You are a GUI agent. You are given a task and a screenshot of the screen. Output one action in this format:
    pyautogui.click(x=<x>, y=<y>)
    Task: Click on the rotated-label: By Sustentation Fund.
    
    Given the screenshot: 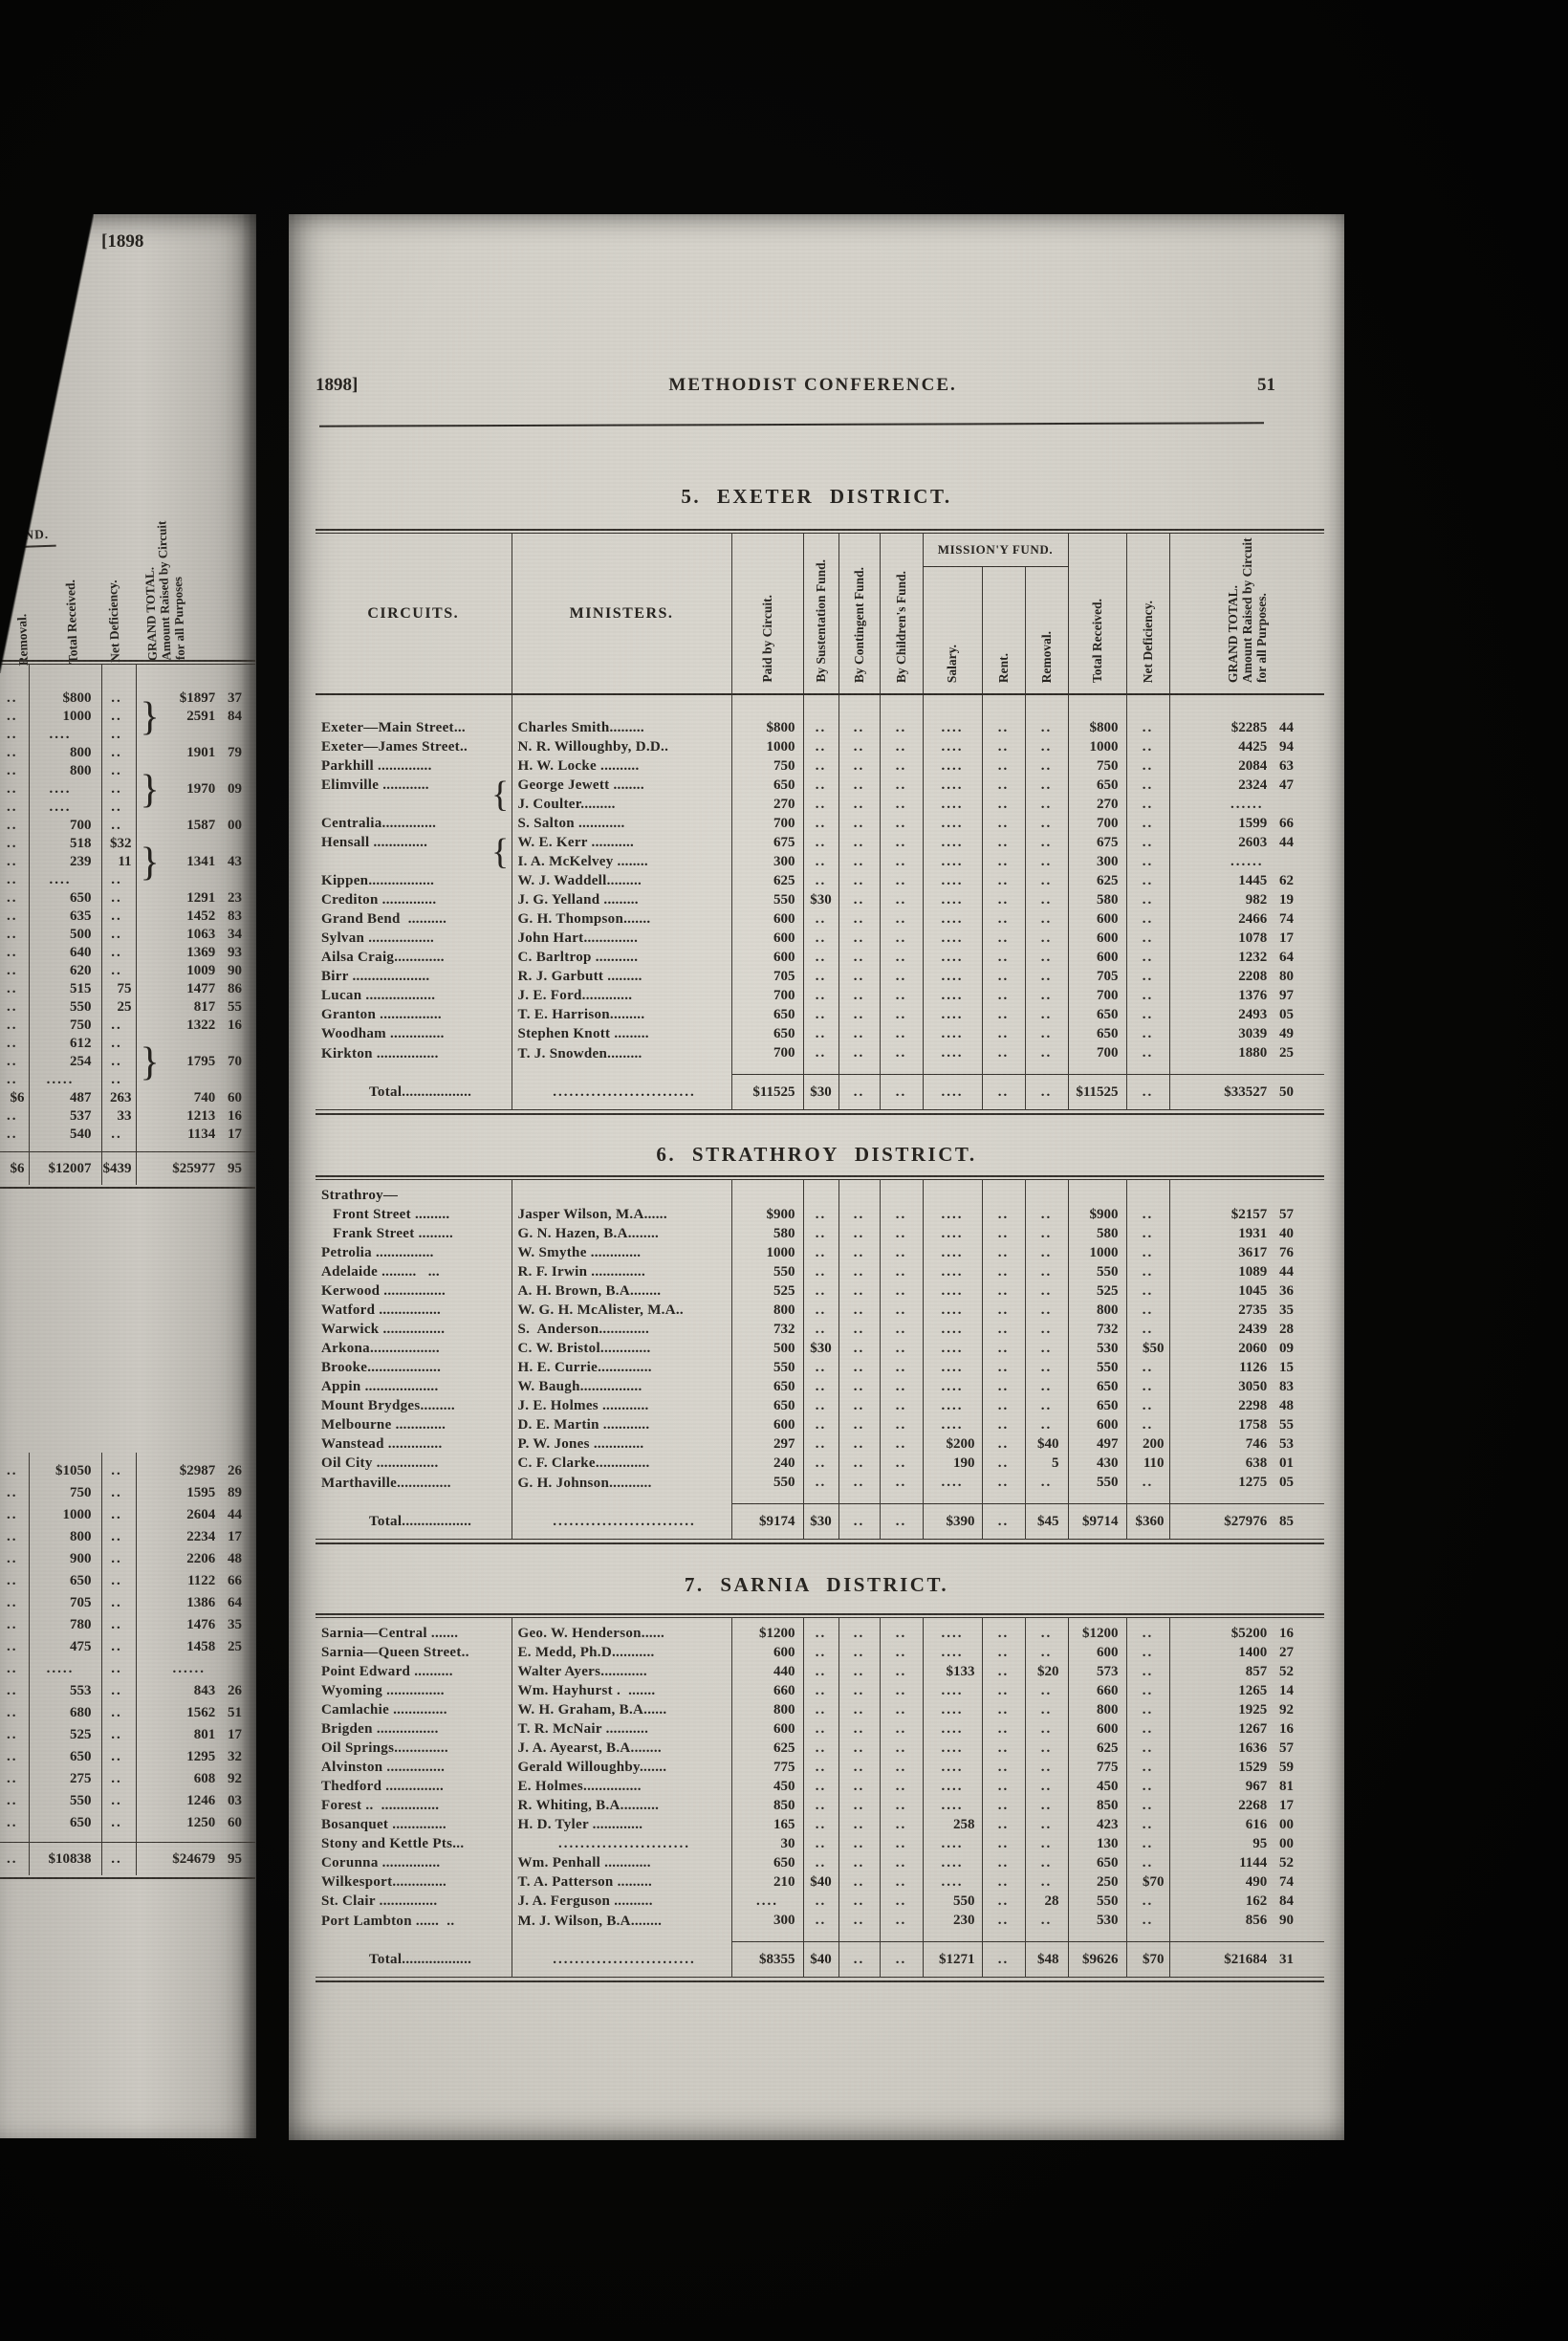 What is the action you would take?
    pyautogui.click(x=820, y=621)
    